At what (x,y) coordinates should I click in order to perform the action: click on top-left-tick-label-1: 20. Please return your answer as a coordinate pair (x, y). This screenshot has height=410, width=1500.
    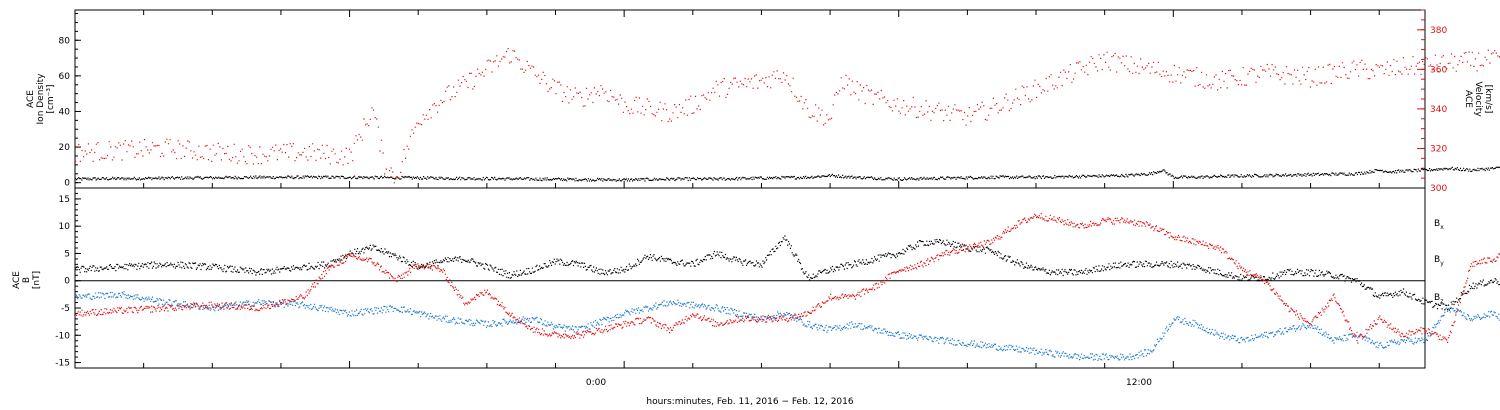
    Looking at the image, I should click on (65, 148).